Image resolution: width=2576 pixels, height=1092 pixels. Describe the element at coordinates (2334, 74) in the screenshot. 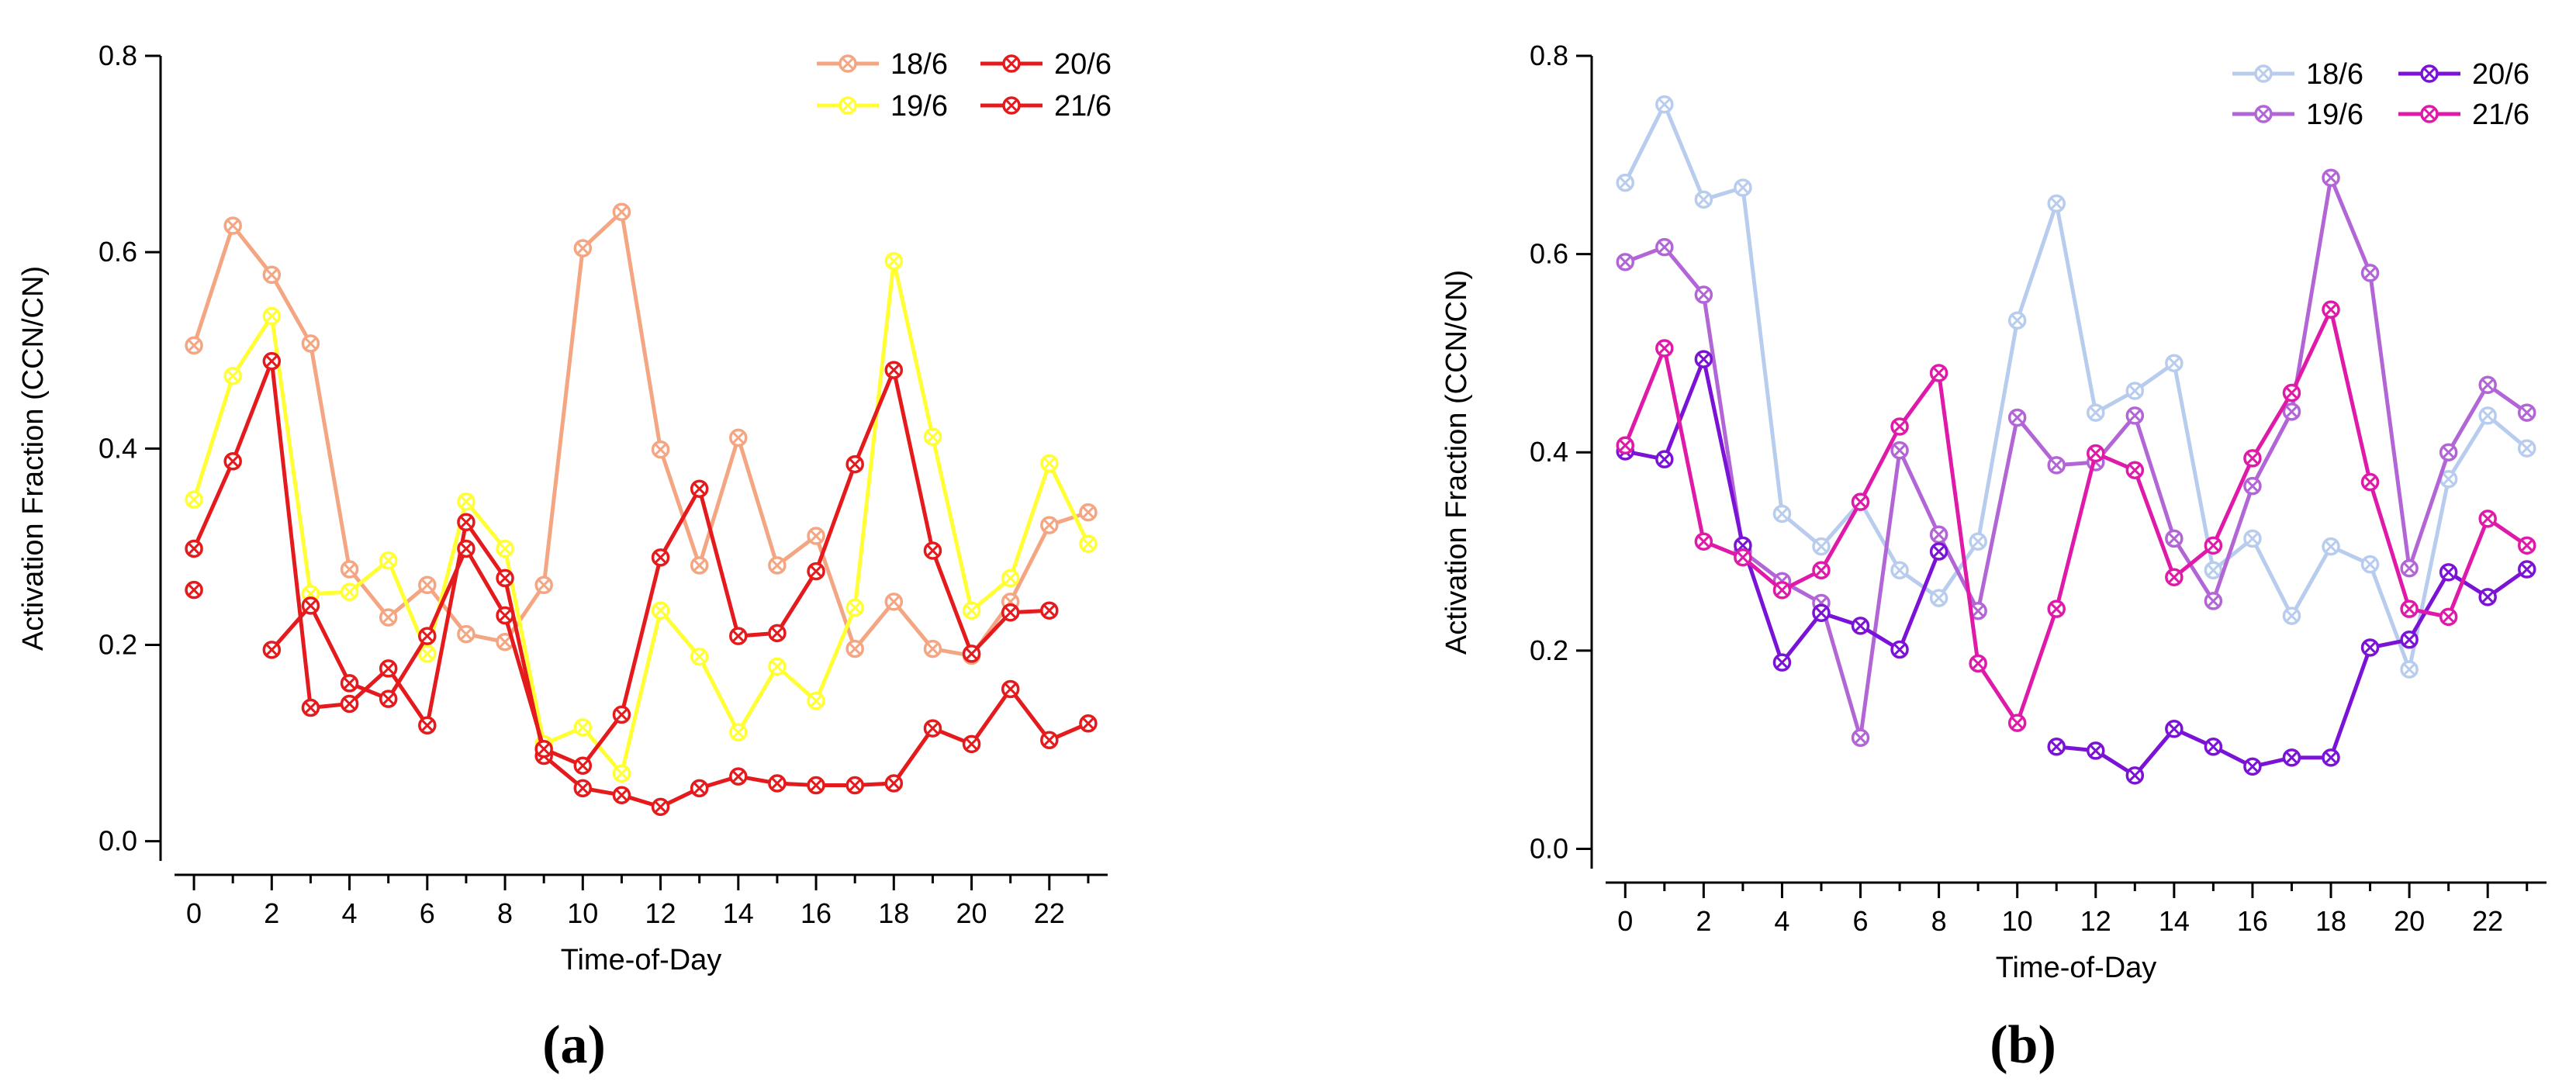

I see `legend-label: 18/6` at that location.